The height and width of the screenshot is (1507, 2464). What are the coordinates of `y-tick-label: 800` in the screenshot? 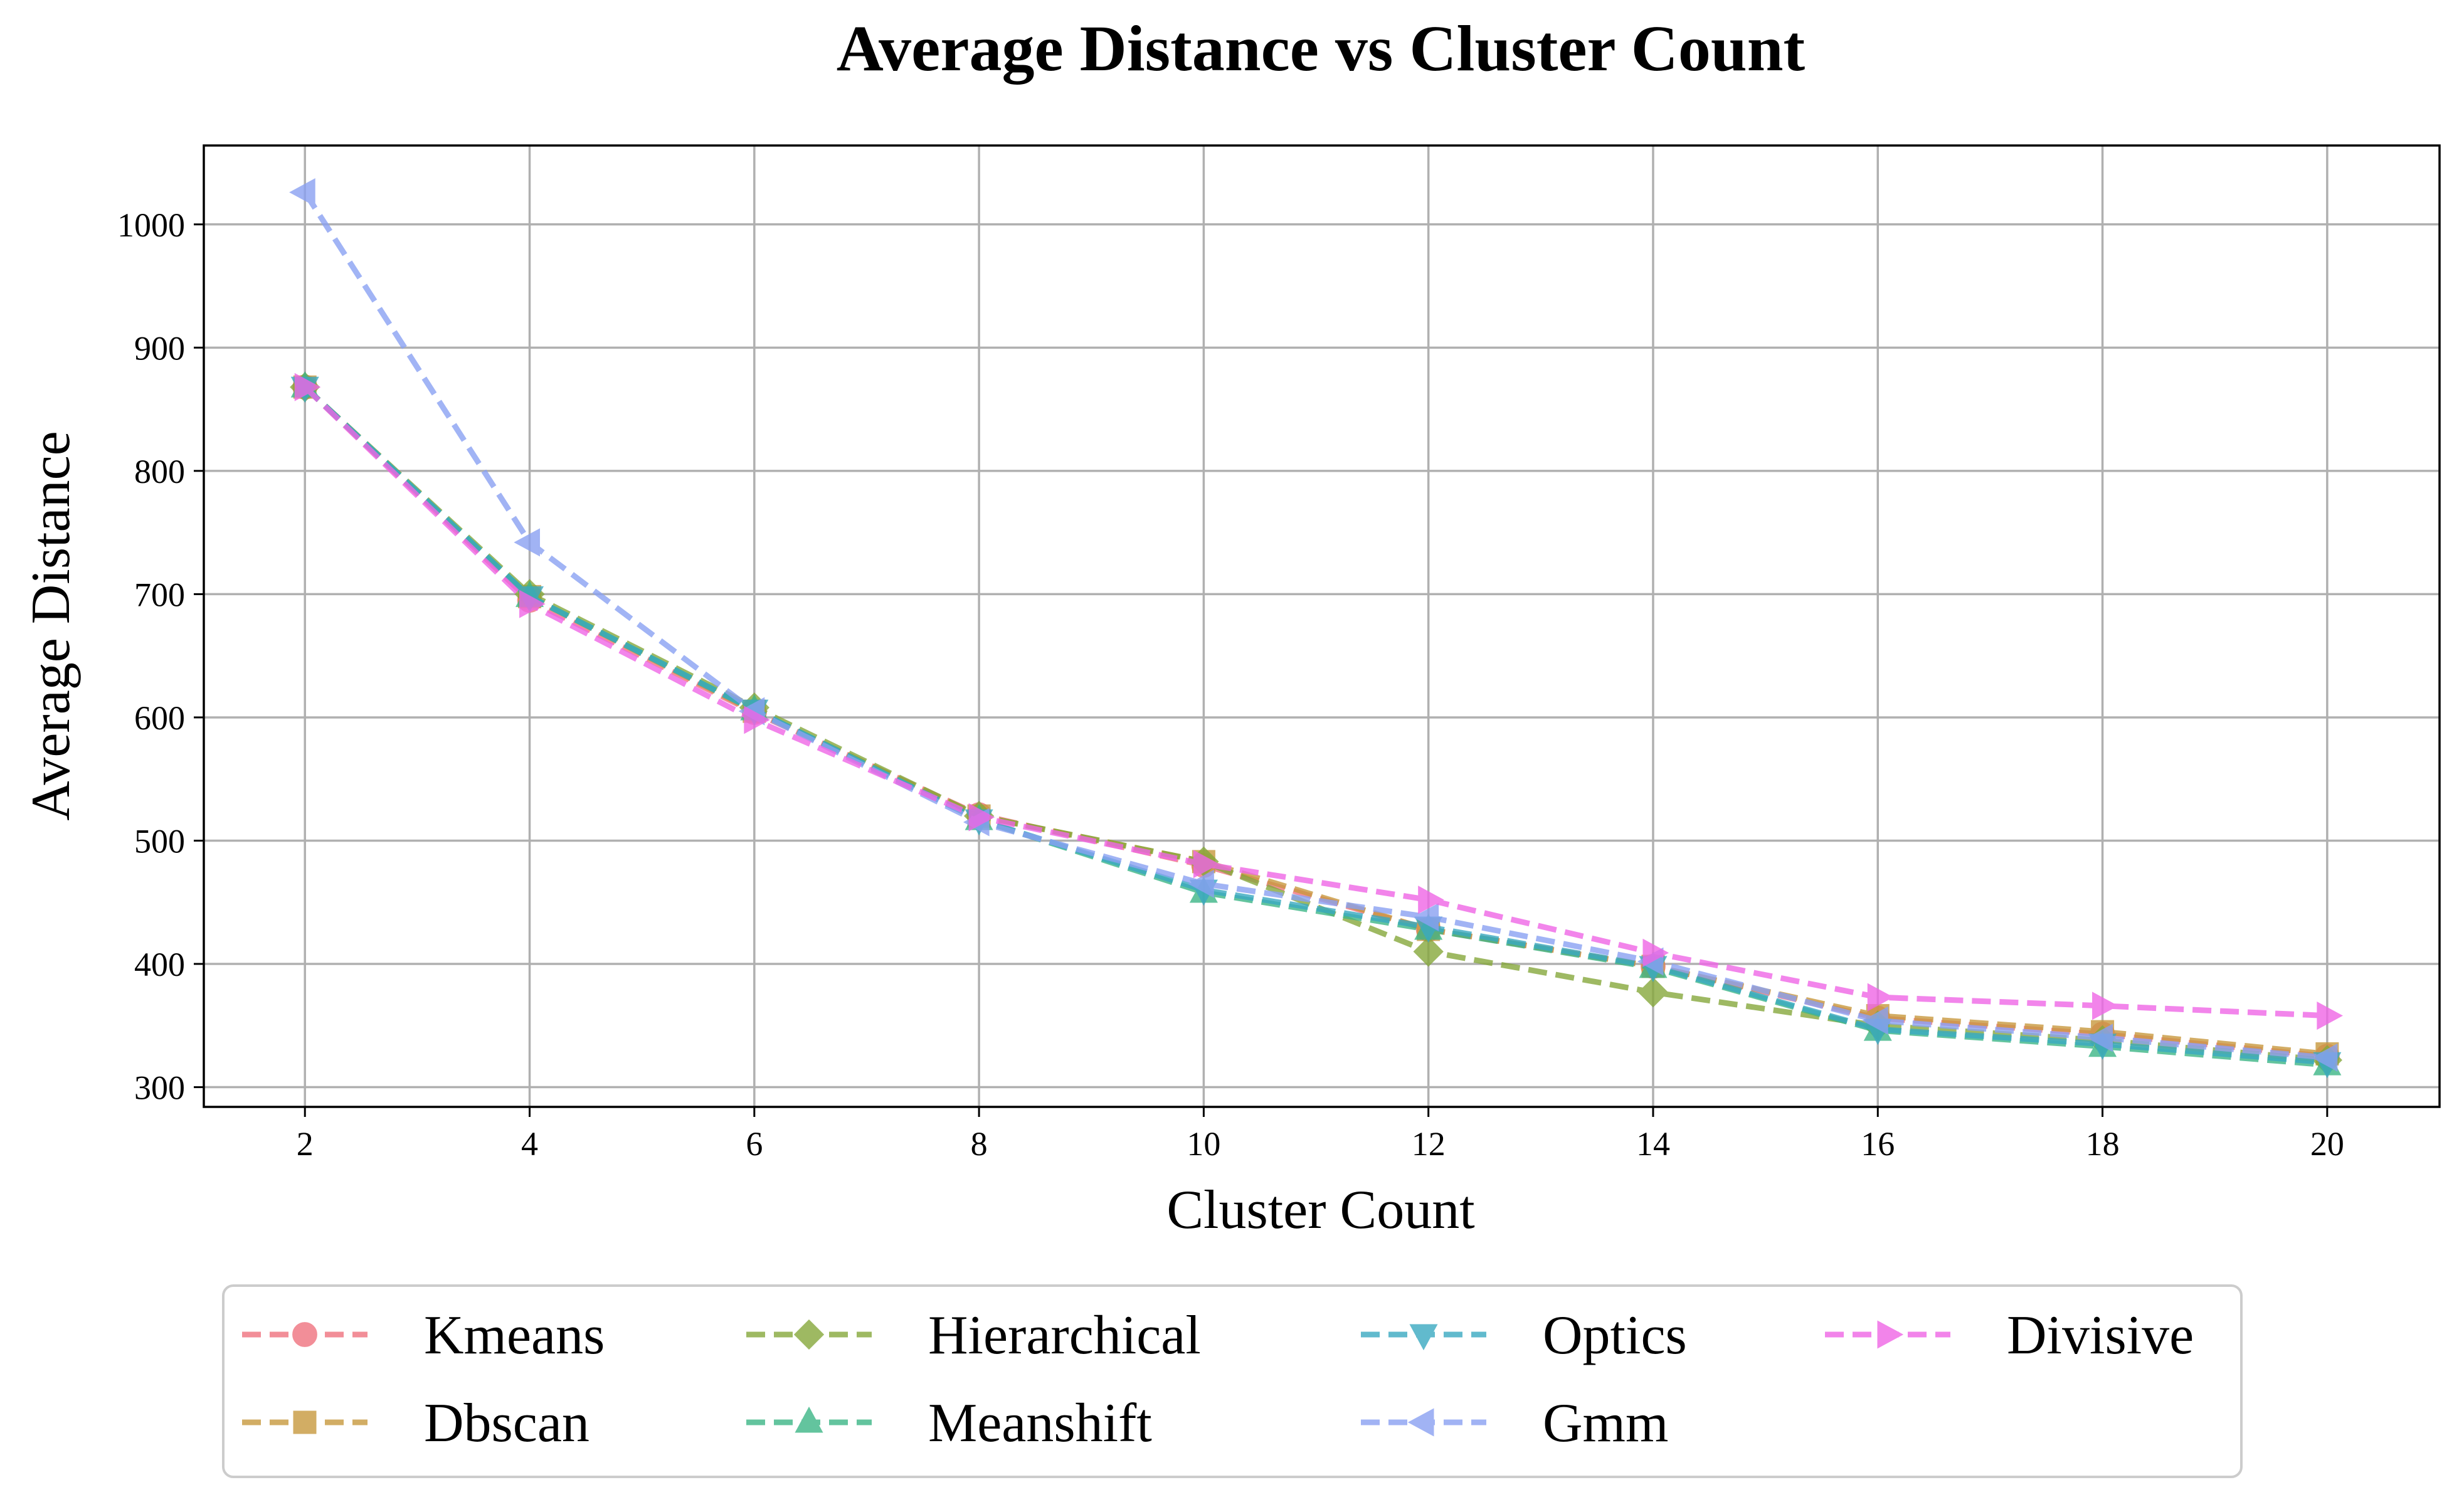 It's located at (159, 471).